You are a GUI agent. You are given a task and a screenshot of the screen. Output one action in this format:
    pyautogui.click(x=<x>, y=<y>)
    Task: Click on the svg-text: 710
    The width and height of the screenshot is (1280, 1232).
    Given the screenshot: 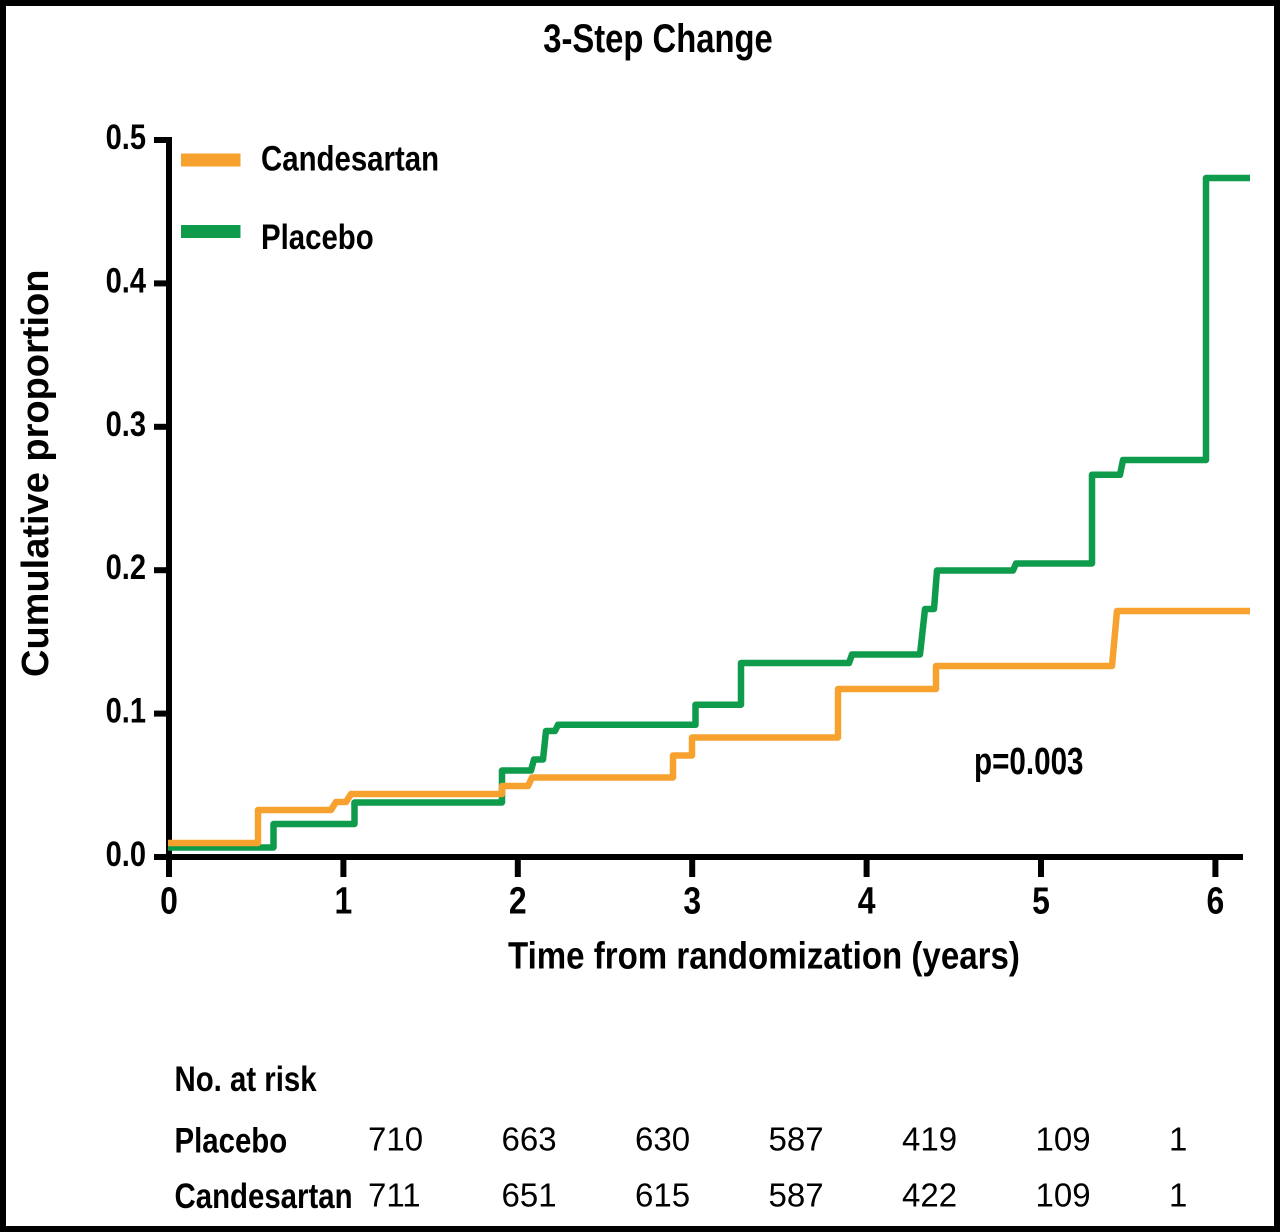 What is the action you would take?
    pyautogui.click(x=395, y=1139)
    